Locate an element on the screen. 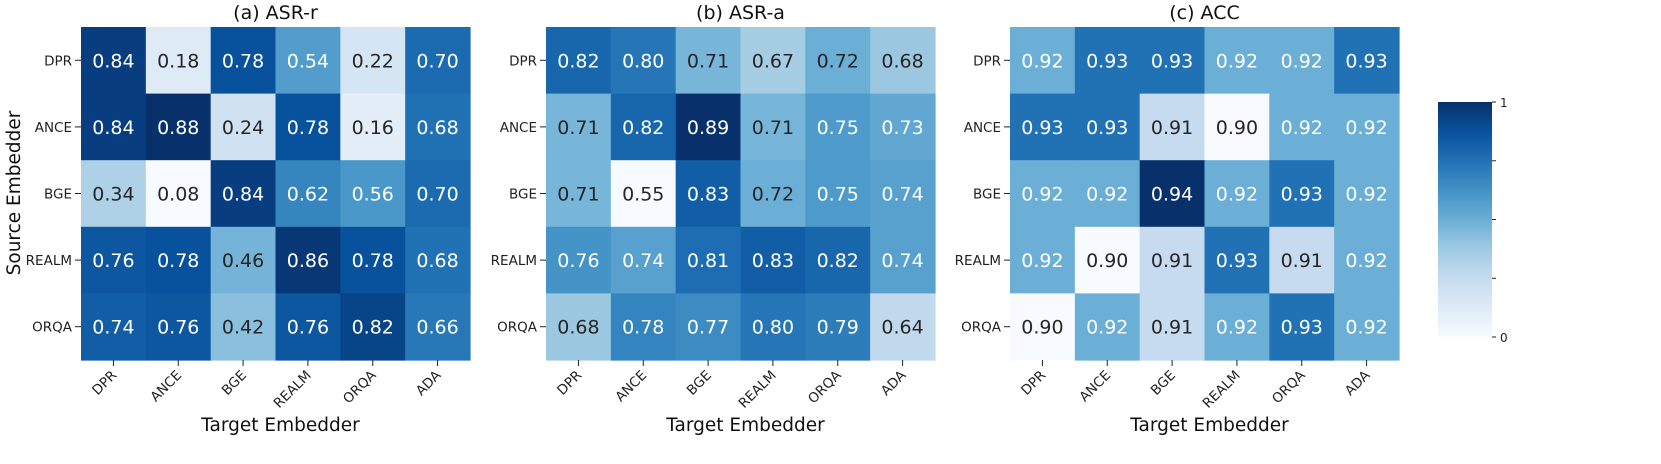 The image size is (1661, 464). cell-value-label: 0.82 is located at coordinates (838, 261).